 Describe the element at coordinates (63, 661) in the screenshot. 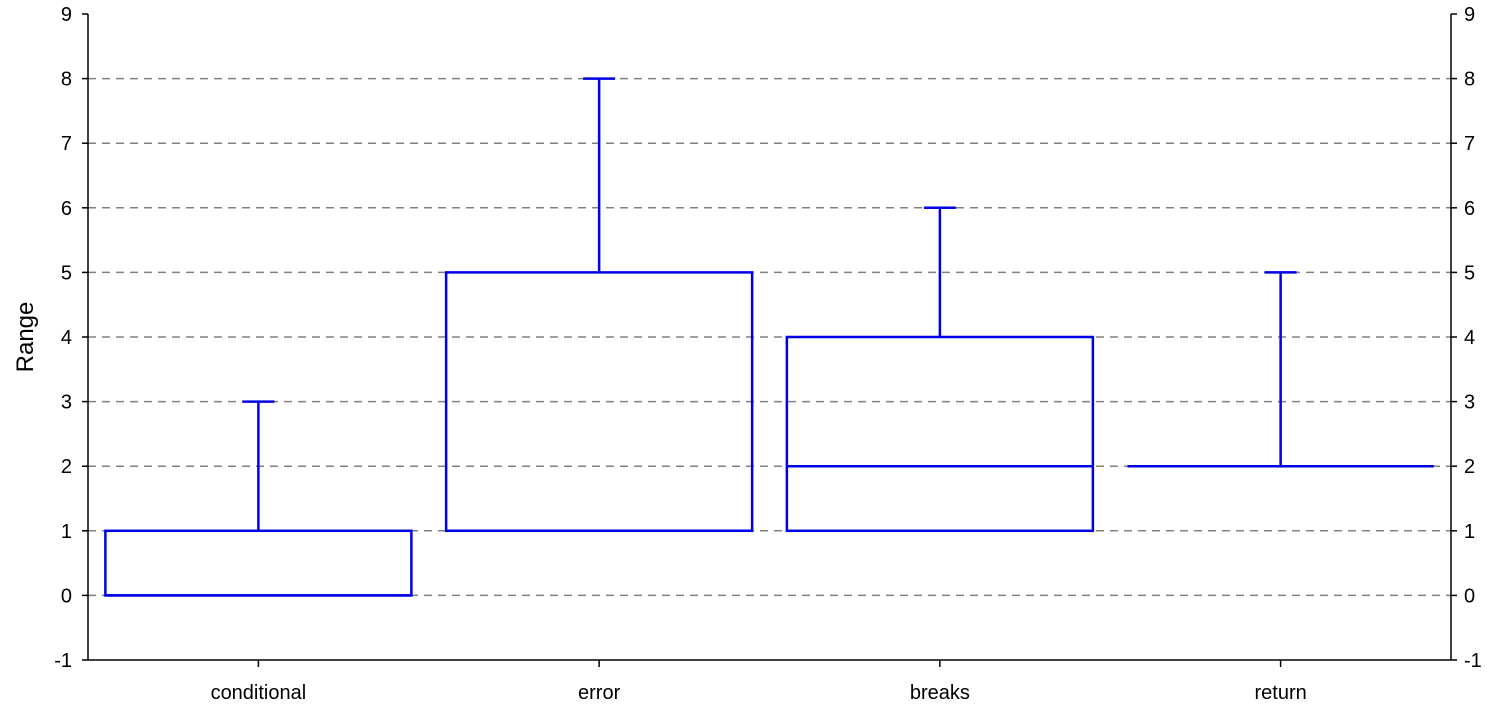

I see `left-tick-label: -1` at that location.